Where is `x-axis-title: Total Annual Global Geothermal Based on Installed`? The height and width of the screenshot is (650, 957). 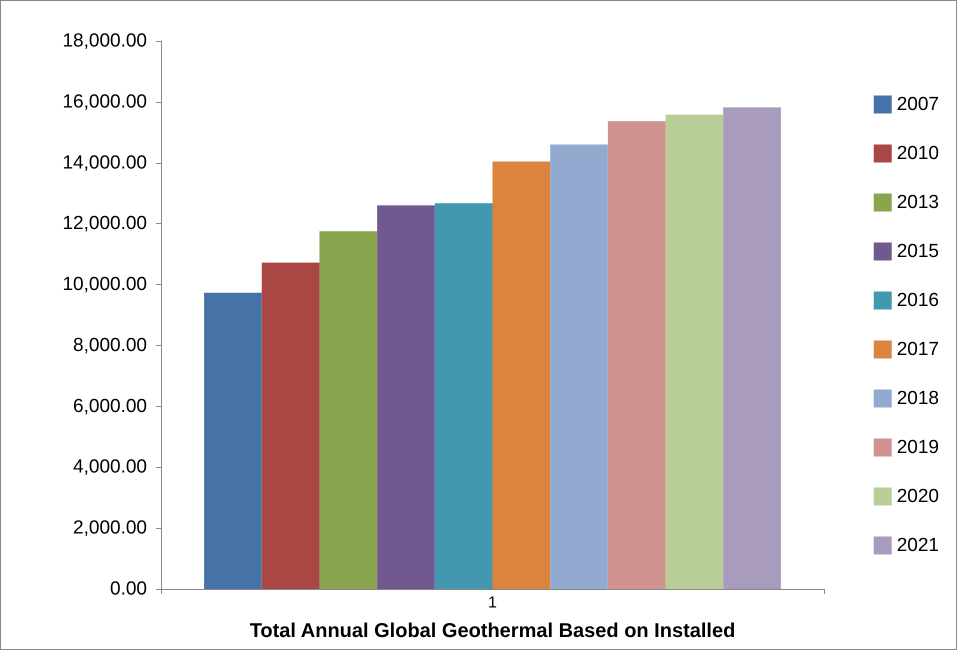
x-axis-title: Total Annual Global Geothermal Based on Installed is located at coordinates (493, 631).